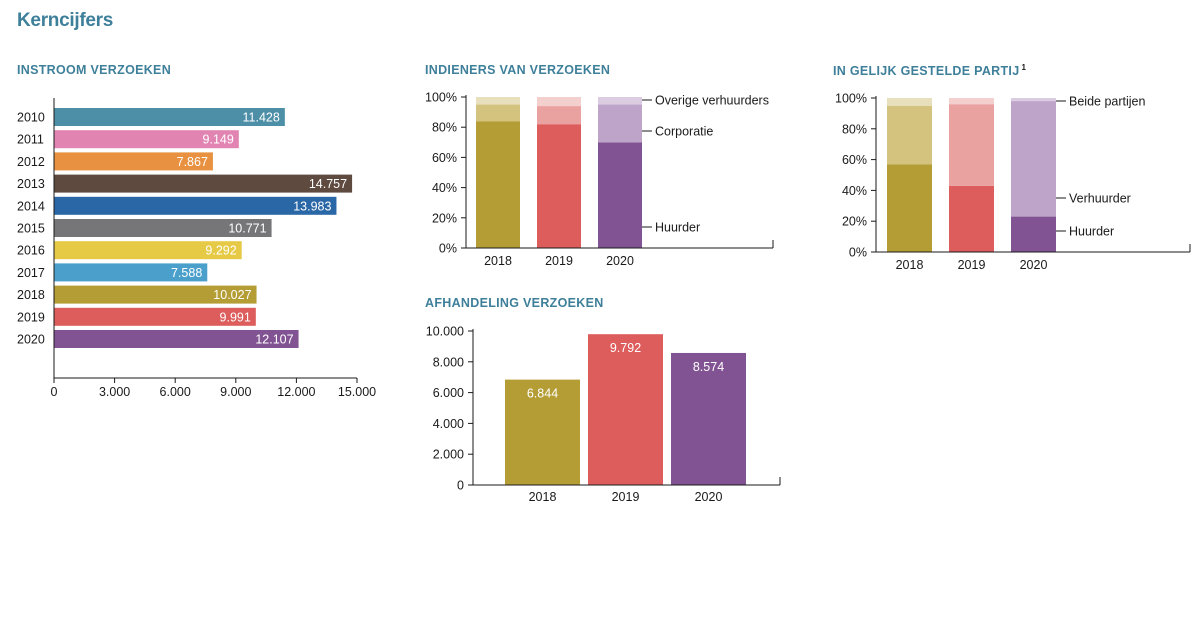 The image size is (1200, 617). What do you see at coordinates (146, 139) in the screenshot?
I see `bar-2011` at bounding box center [146, 139].